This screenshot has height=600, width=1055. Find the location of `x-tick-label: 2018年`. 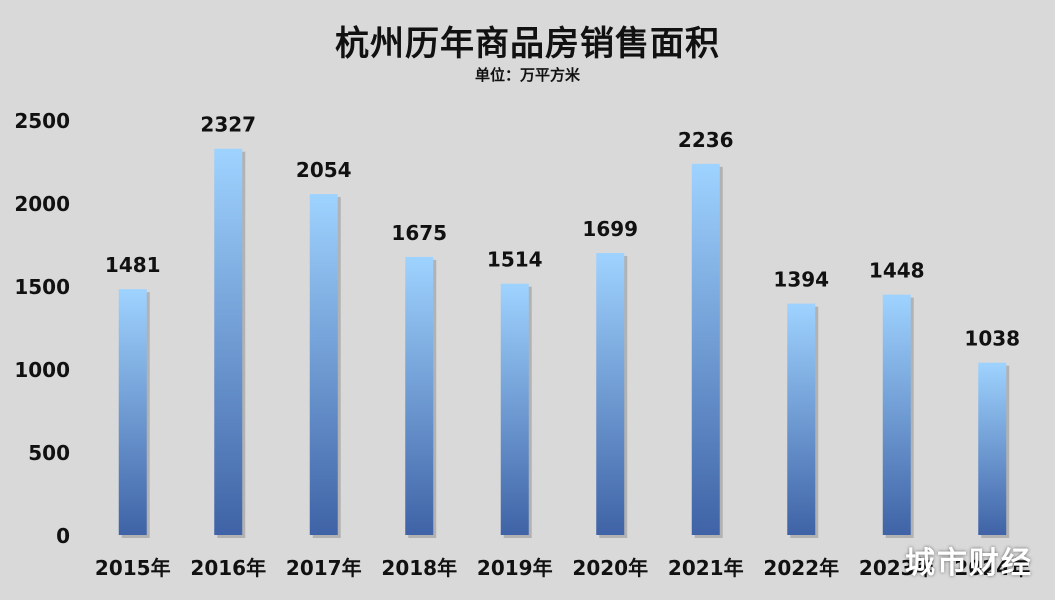

x-tick-label: 2018年 is located at coordinates (419, 568).